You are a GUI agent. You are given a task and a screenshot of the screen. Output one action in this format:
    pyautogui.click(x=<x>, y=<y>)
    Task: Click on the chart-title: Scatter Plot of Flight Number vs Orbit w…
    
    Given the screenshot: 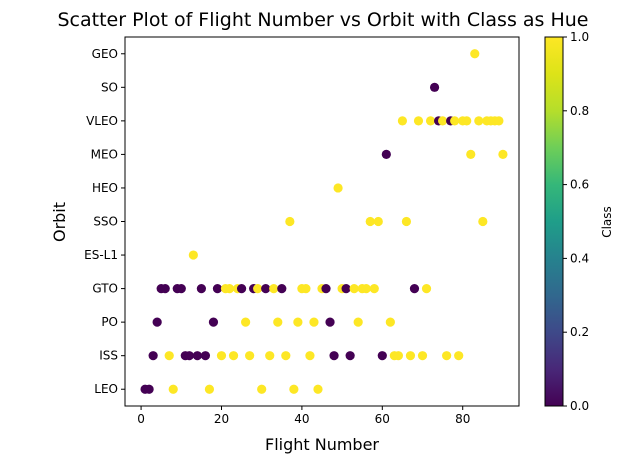 What is the action you would take?
    pyautogui.click(x=323, y=20)
    